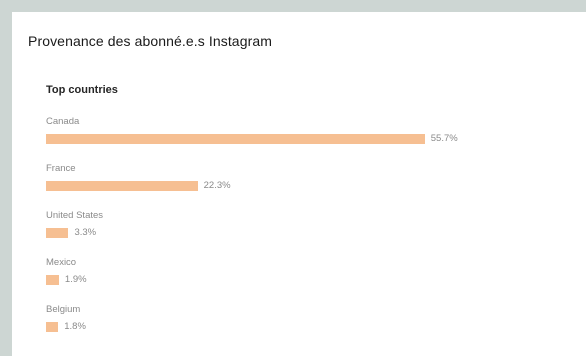  I want to click on category-label: Mexico, so click(61, 262).